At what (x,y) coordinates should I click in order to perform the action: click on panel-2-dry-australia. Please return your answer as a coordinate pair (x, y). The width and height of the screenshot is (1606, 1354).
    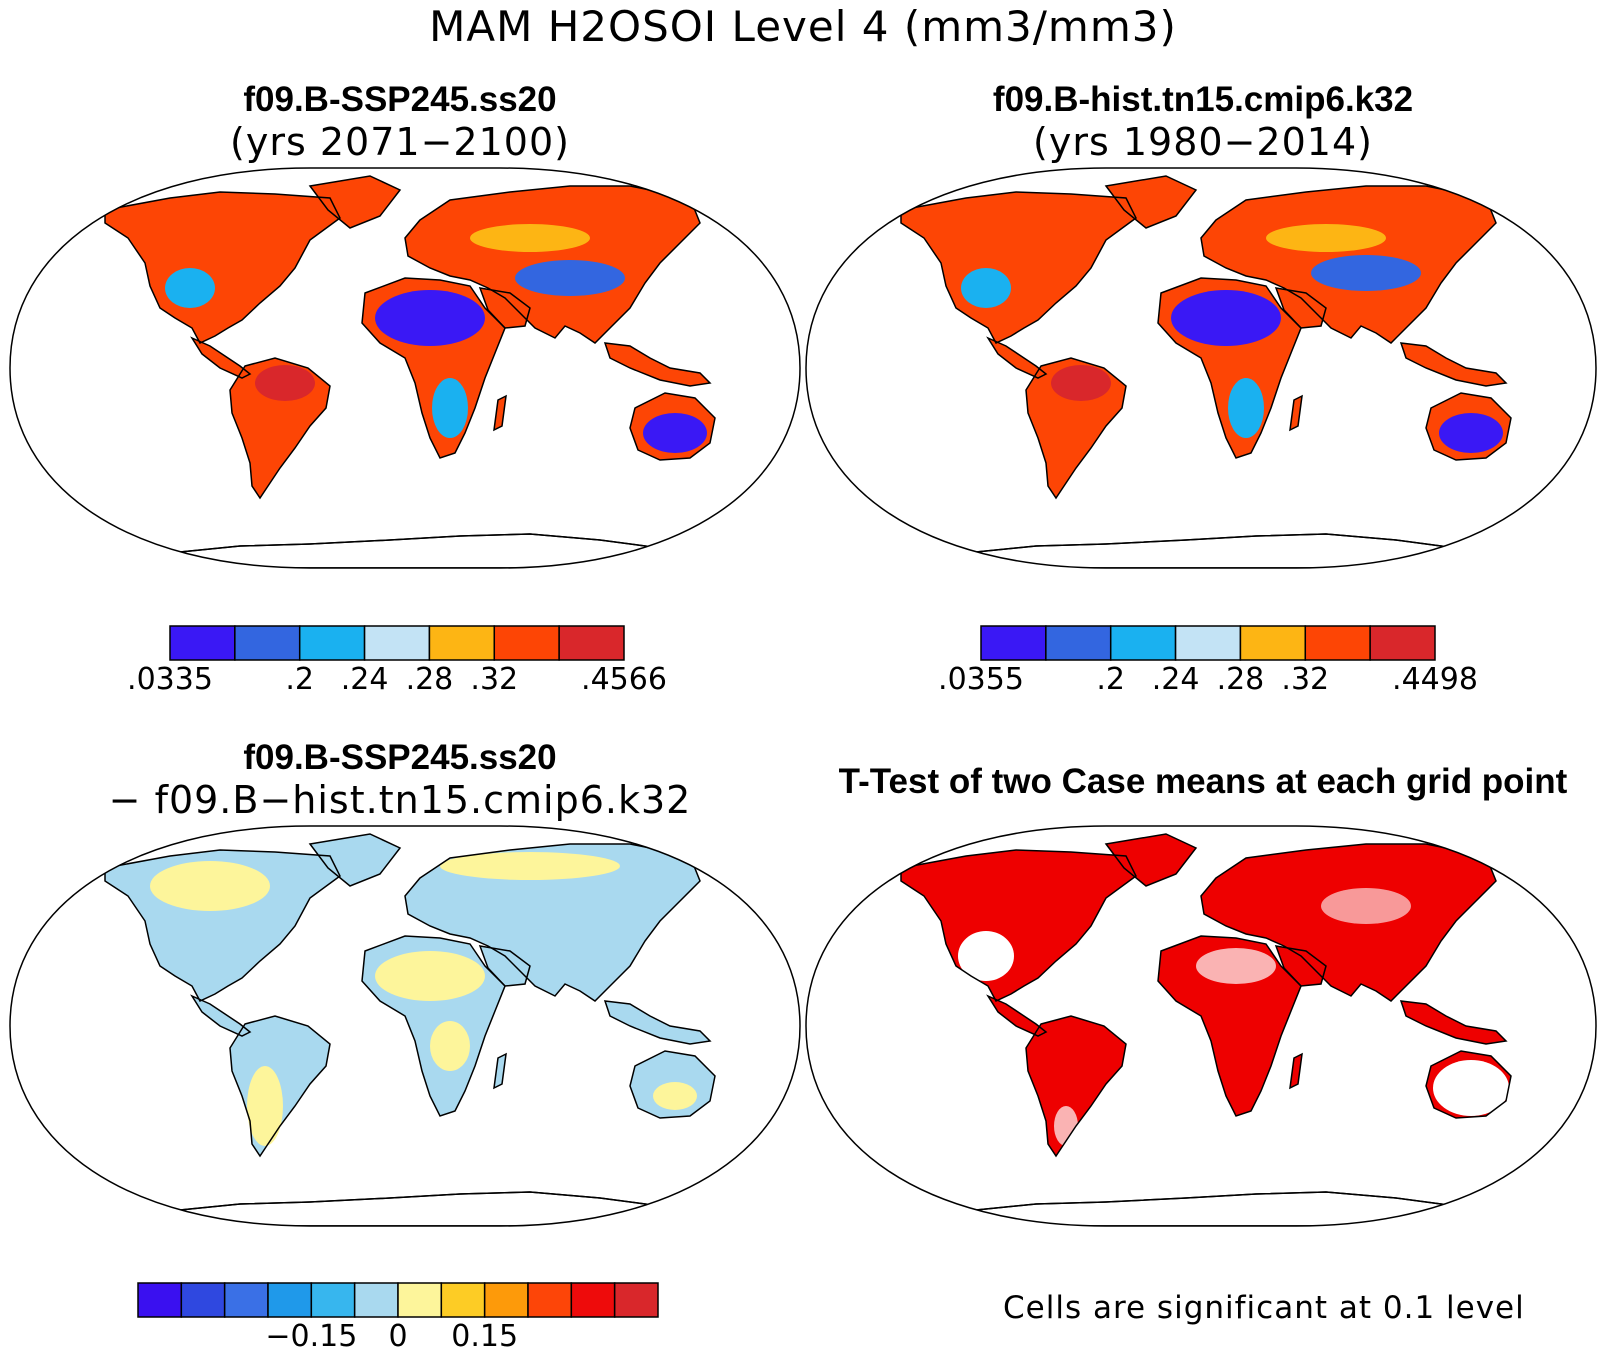
    Looking at the image, I should click on (1471, 433).